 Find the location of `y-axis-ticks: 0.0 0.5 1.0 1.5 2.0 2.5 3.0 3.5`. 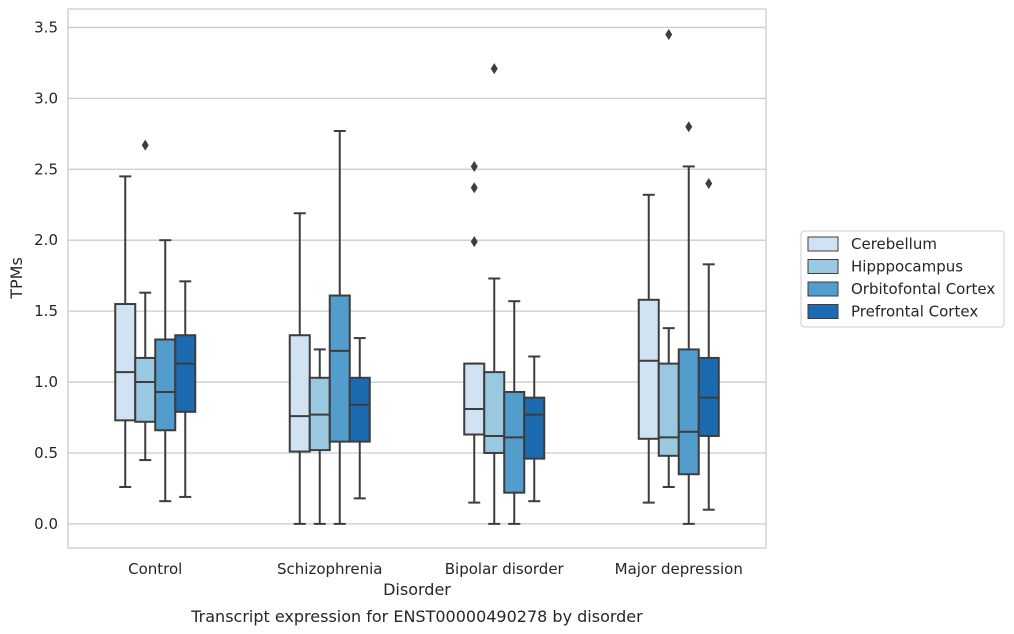

y-axis-ticks: 0.0 0.5 1.0 1.5 2.0 2.5 3.0 3.5 is located at coordinates (46, 275).